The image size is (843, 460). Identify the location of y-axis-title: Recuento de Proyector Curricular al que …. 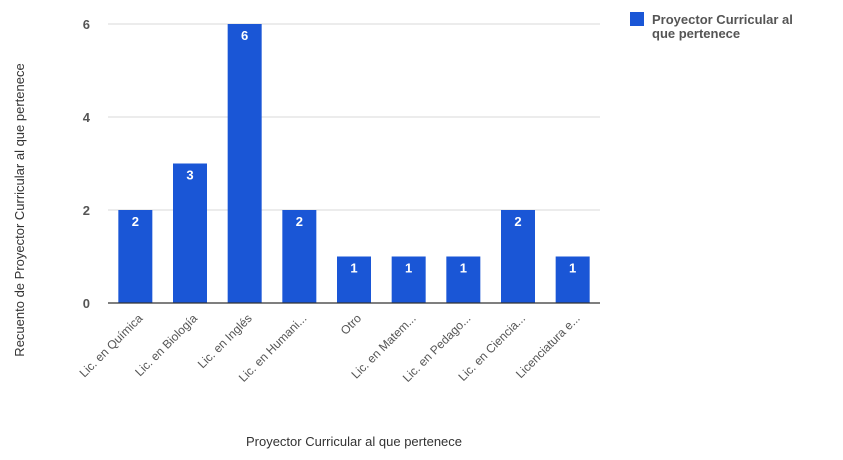
(19, 209).